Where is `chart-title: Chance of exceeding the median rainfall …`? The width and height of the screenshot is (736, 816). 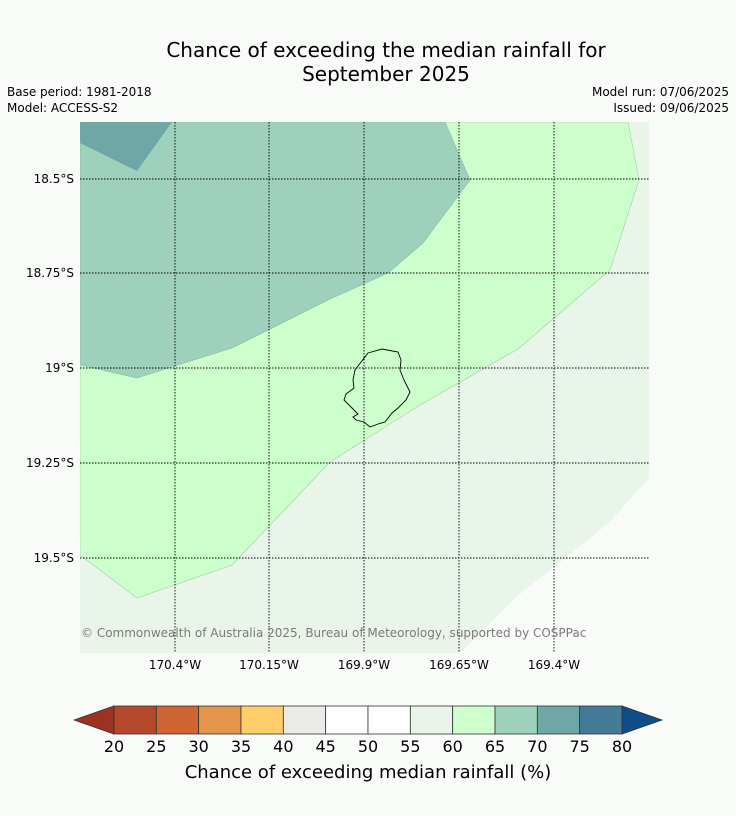
chart-title: Chance of exceeding the median rainfall … is located at coordinates (368, 62).